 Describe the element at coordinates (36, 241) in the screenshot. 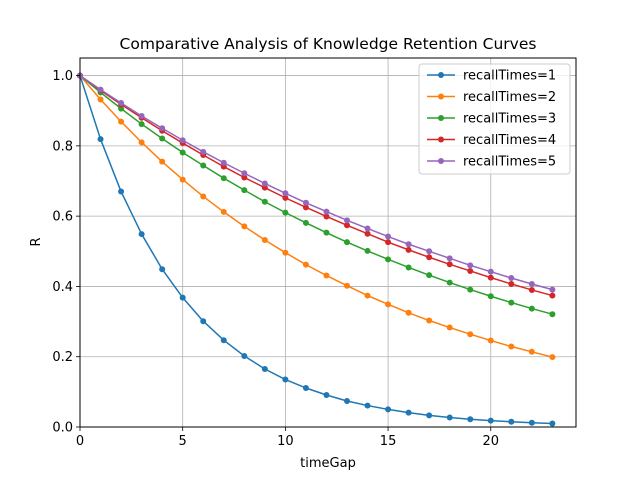

I see `y-axis-title: R` at that location.